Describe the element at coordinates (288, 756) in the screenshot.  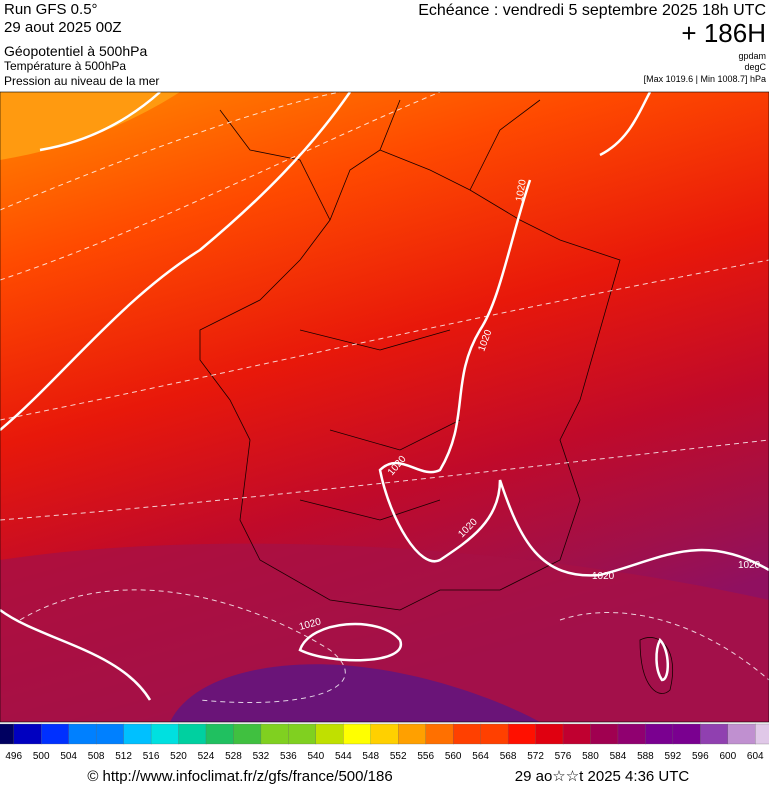
I see `colorbar-label: 536` at that location.